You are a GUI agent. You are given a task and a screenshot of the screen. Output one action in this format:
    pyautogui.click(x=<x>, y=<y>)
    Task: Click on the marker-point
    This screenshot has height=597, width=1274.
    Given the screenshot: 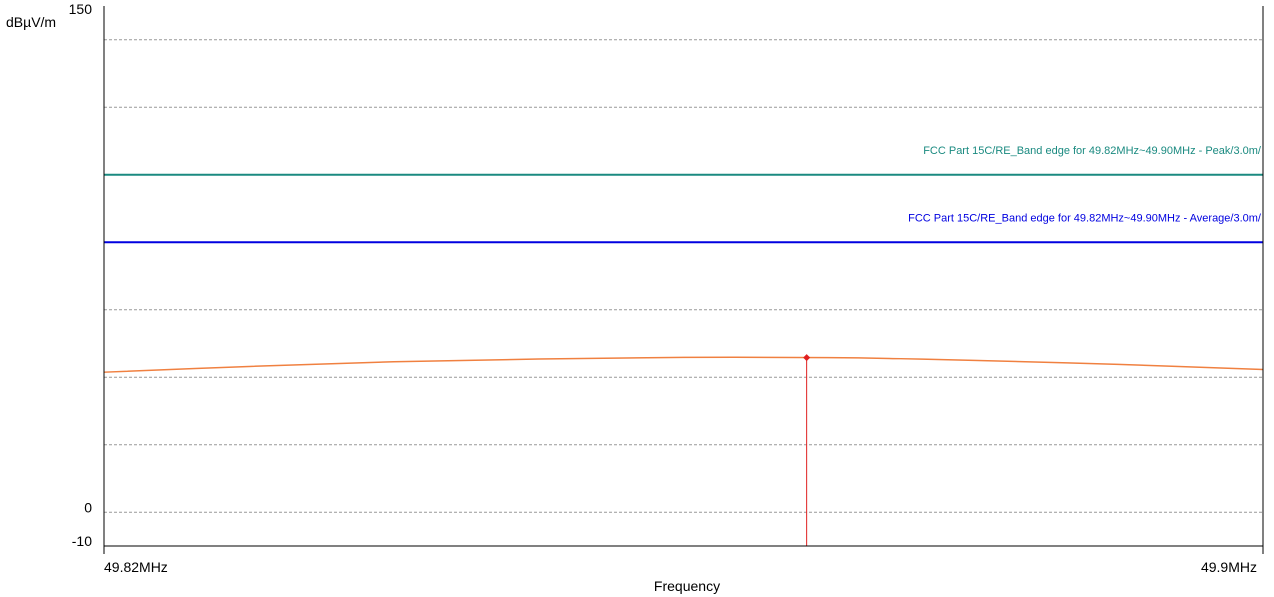 What is the action you would take?
    pyautogui.click(x=807, y=358)
    